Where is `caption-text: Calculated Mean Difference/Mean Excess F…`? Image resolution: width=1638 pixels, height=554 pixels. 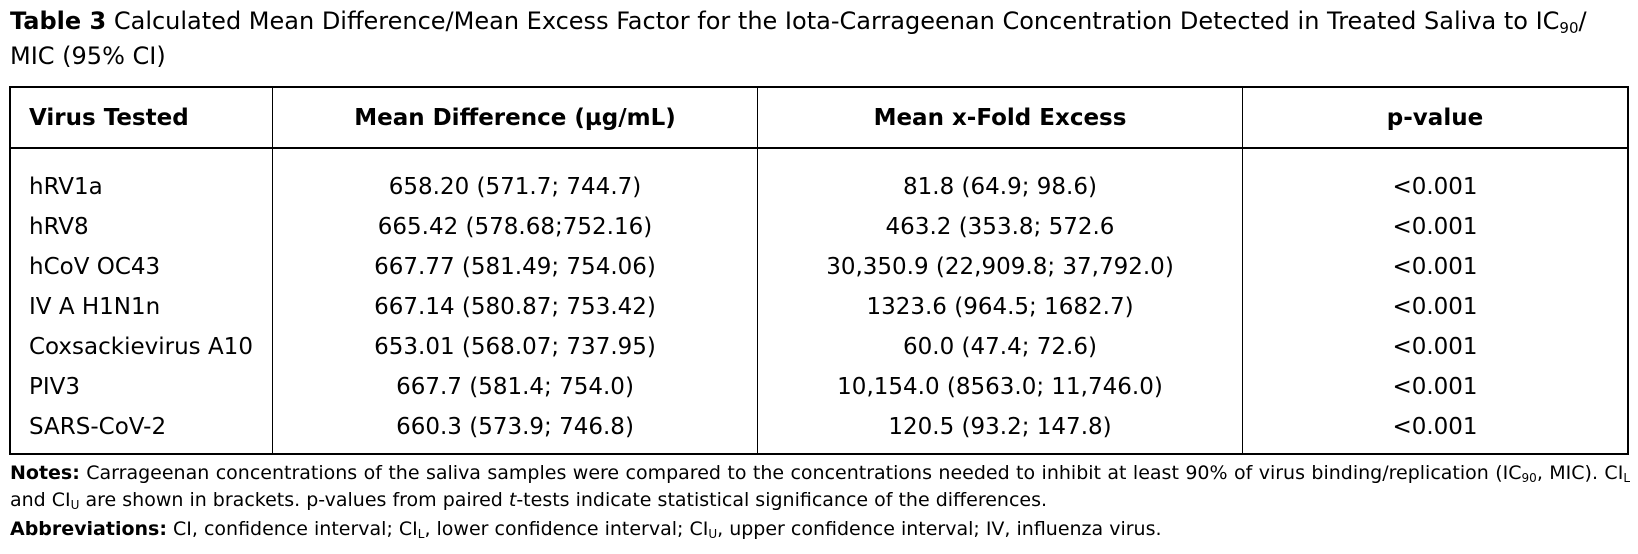
caption-text: Calculated Mean Difference/Mean Excess F… is located at coordinates (833, 21).